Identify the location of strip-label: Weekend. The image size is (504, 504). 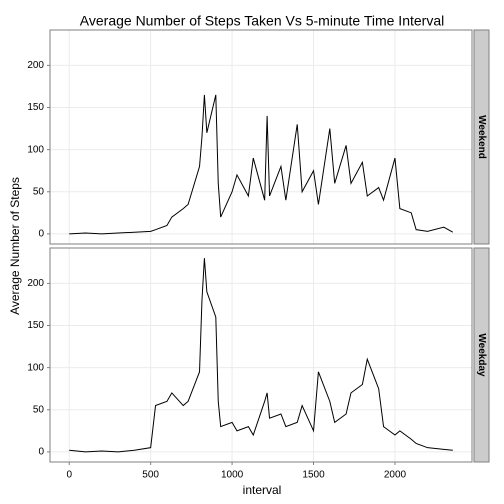
(481, 137).